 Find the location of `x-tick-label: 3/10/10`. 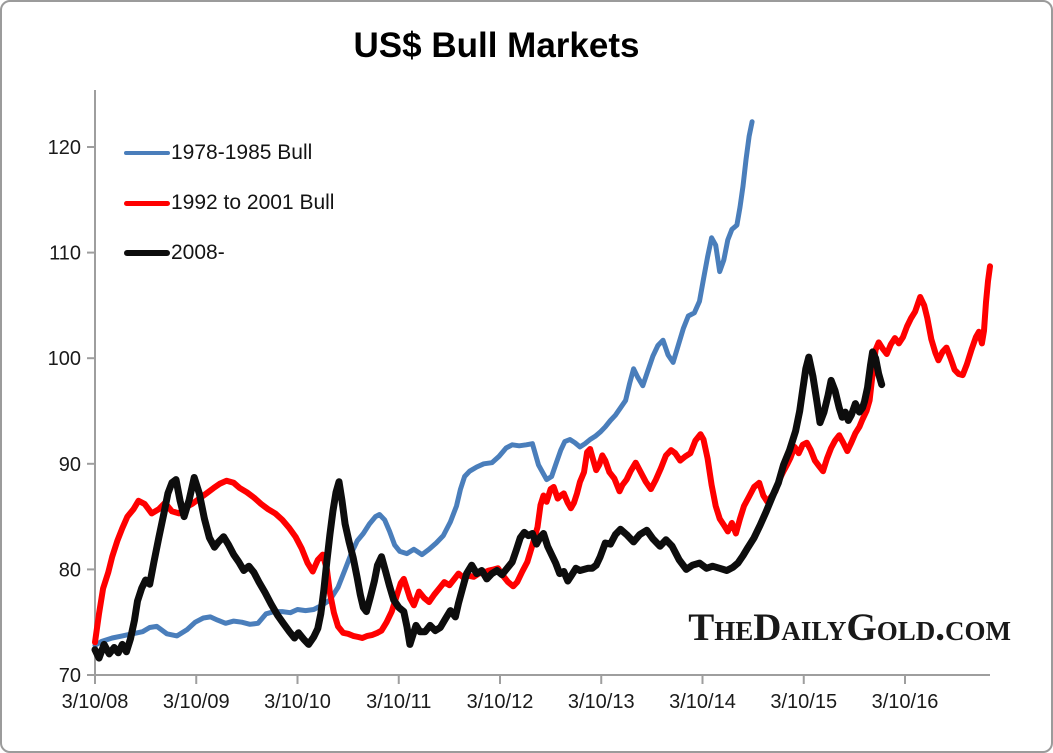

x-tick-label: 3/10/10 is located at coordinates (297, 702).